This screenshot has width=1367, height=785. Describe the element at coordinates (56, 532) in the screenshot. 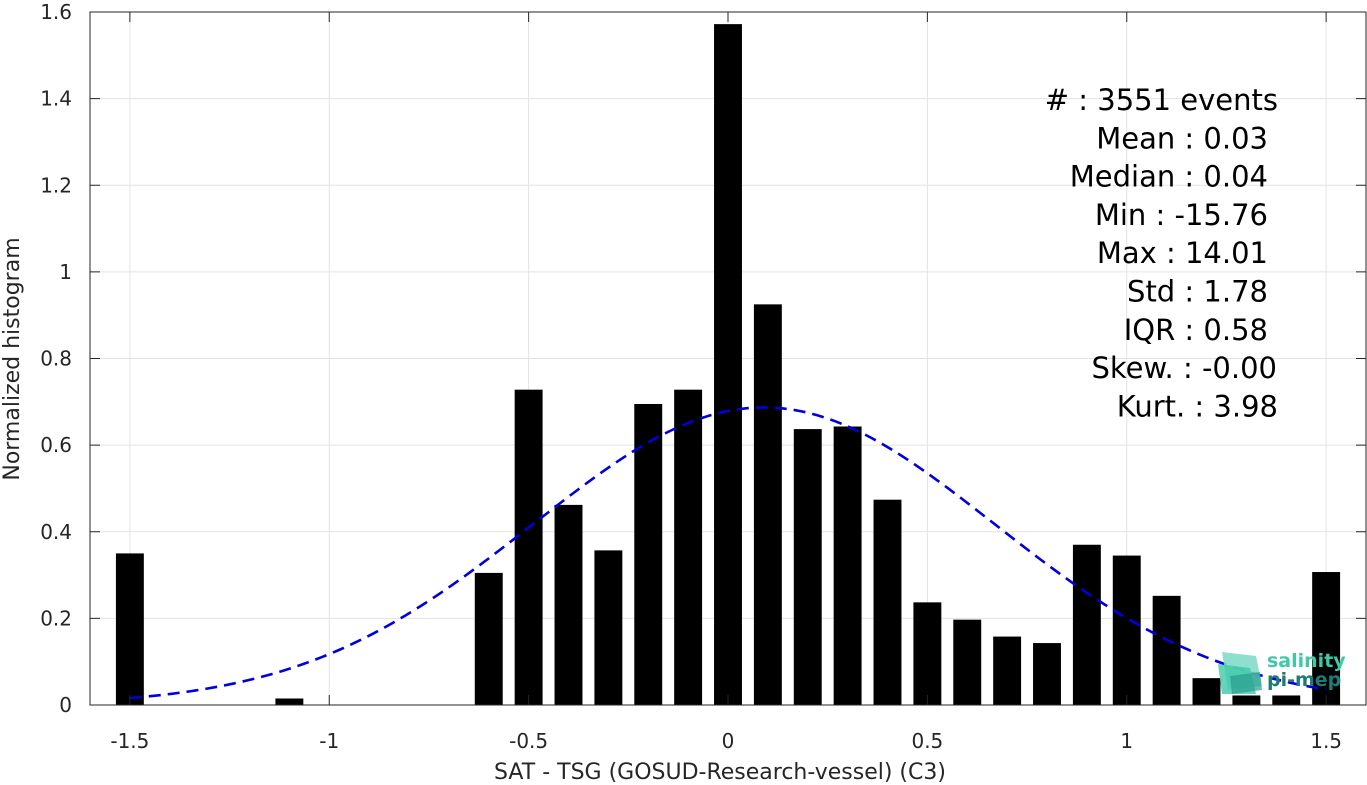

I see `y-tick-label: 0.4` at that location.